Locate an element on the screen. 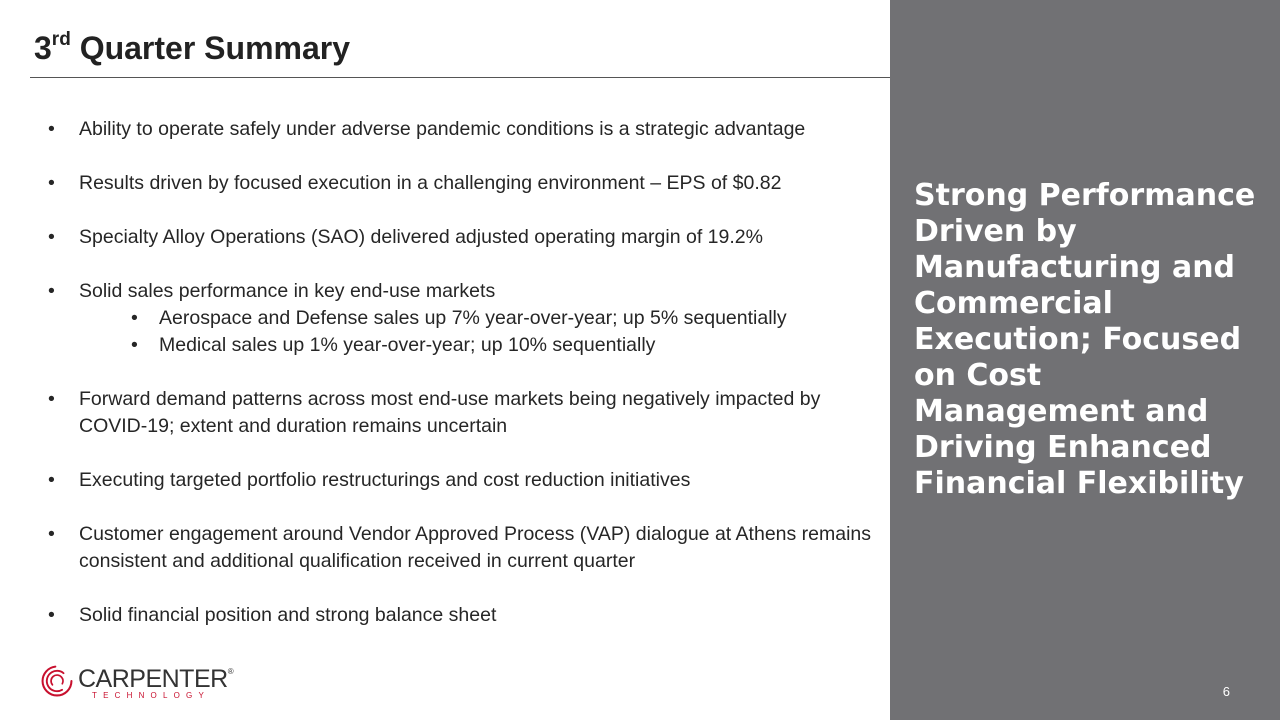 The height and width of the screenshot is (720, 1280). logo-subtitle: TECHNOLOGY is located at coordinates (151, 695).